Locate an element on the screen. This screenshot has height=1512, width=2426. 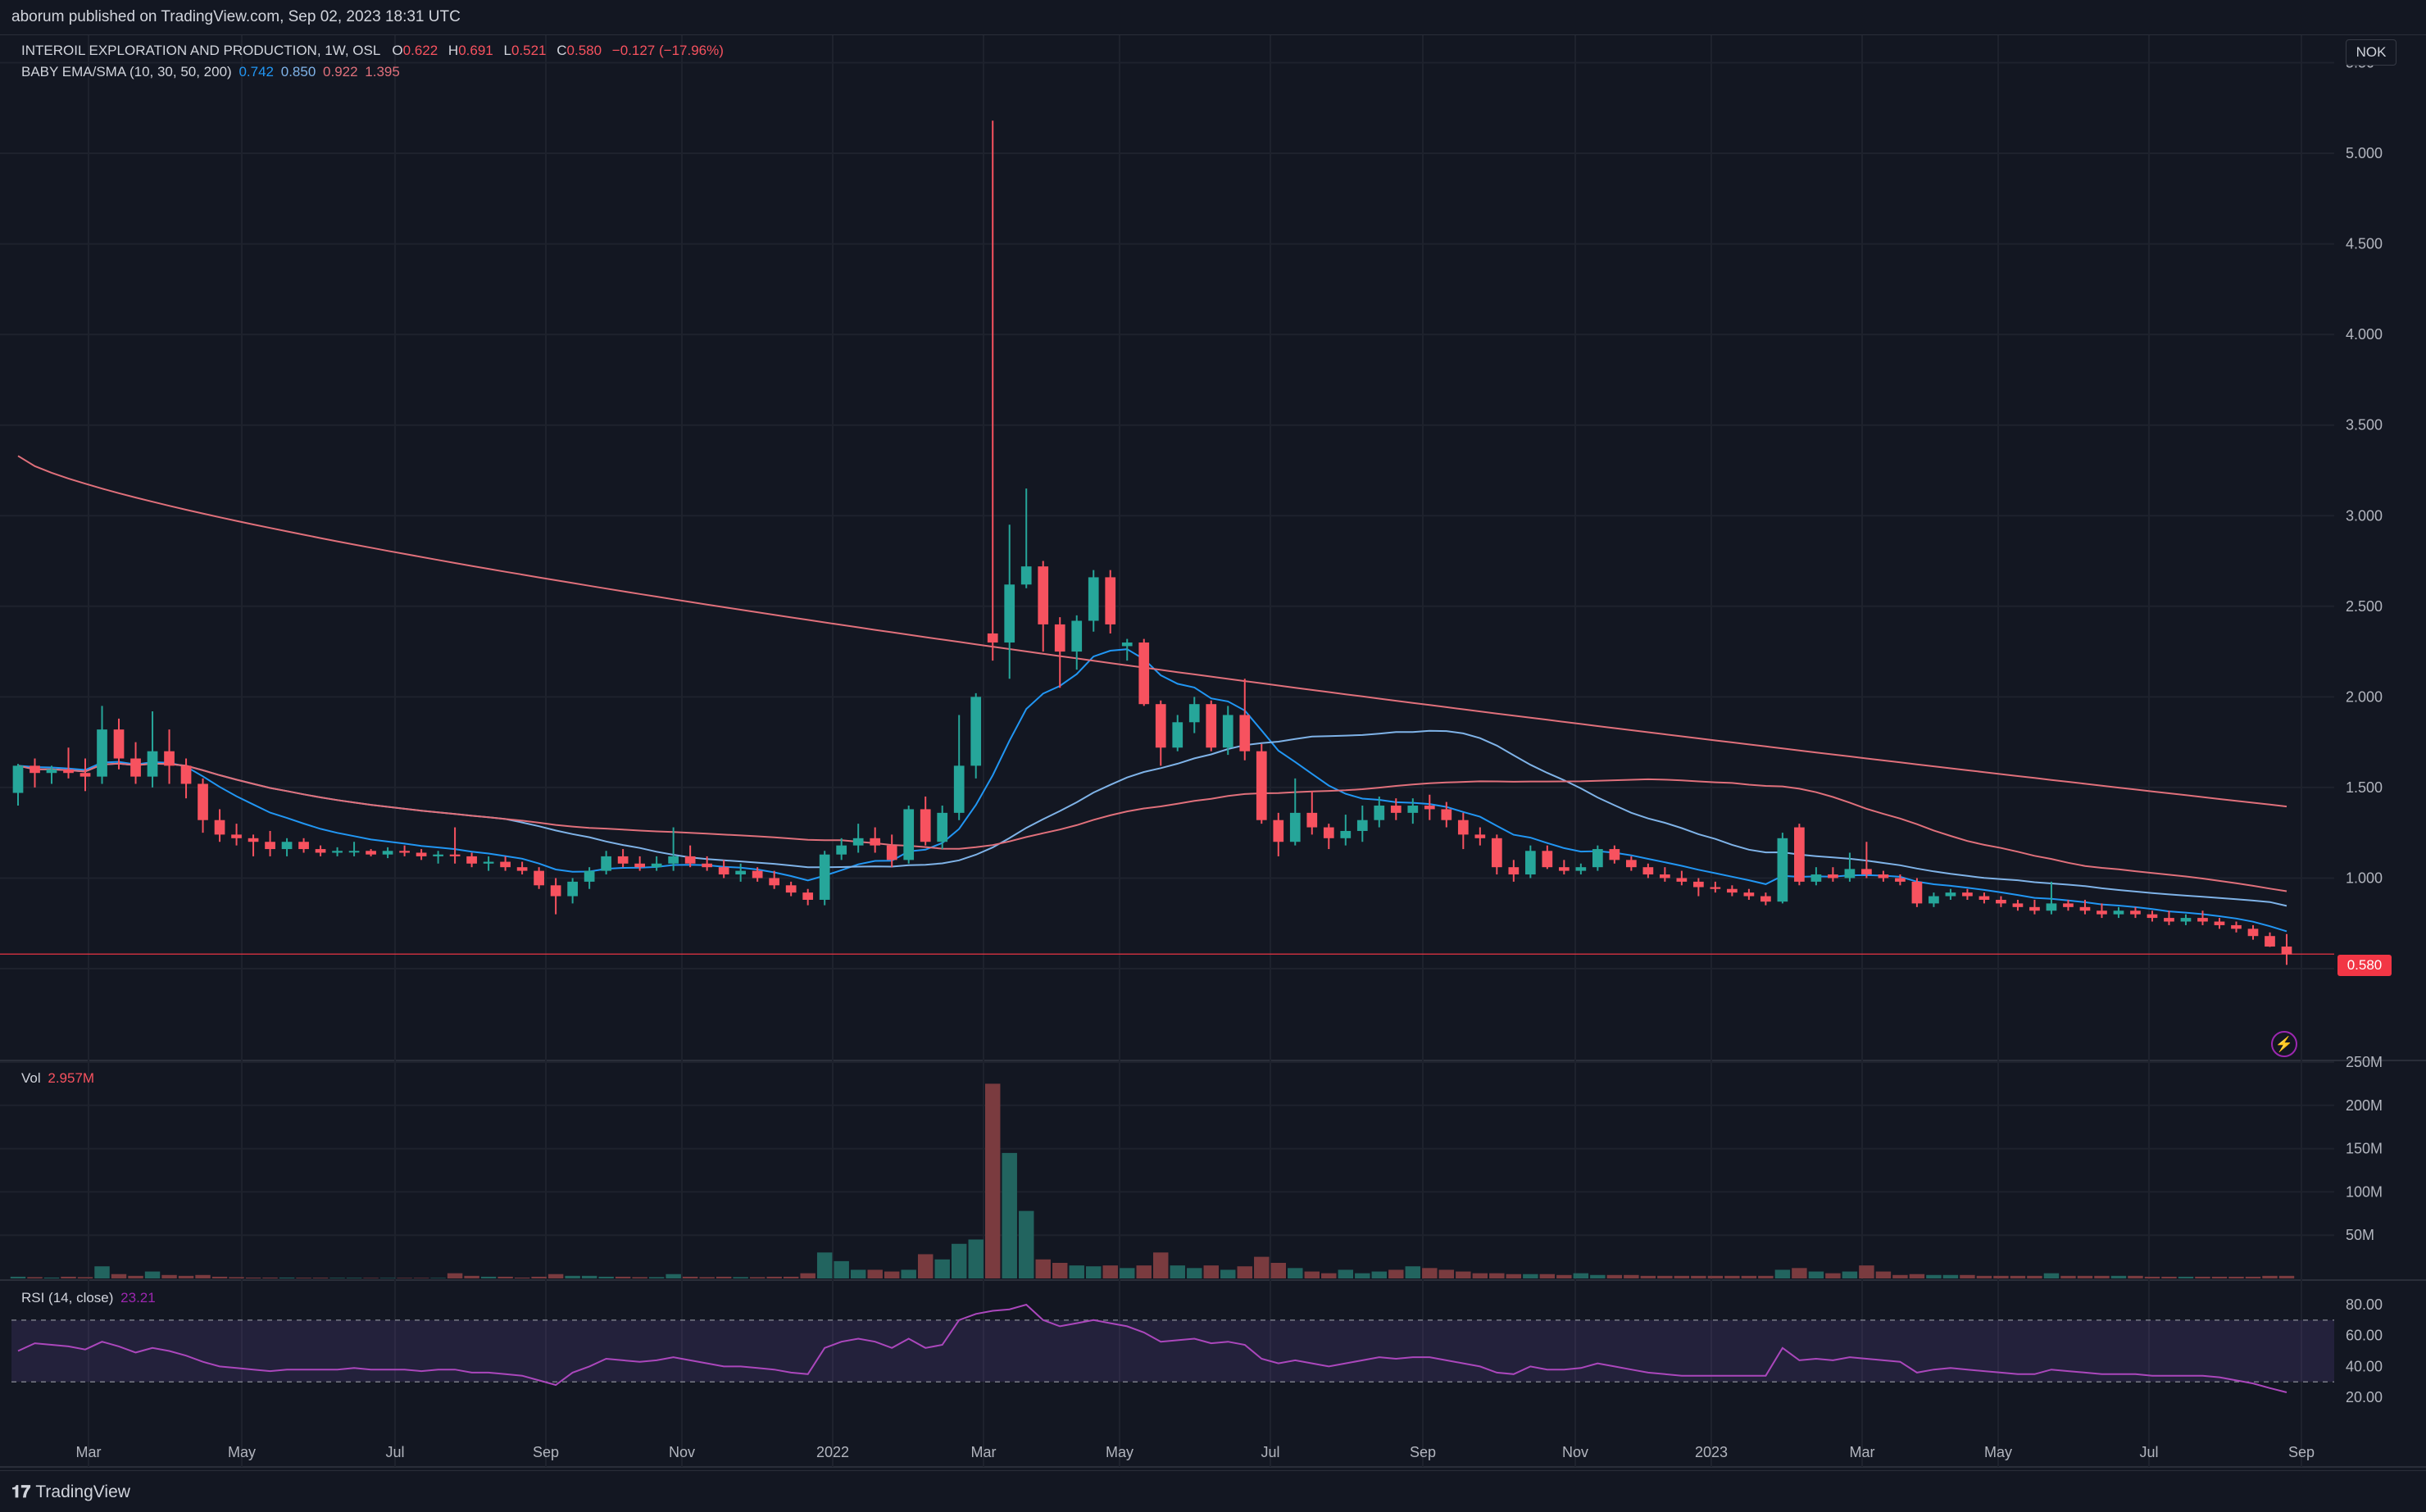
ma-label: BABY EMA/SMA (10, 30, 50, 200) is located at coordinates (126, 71).